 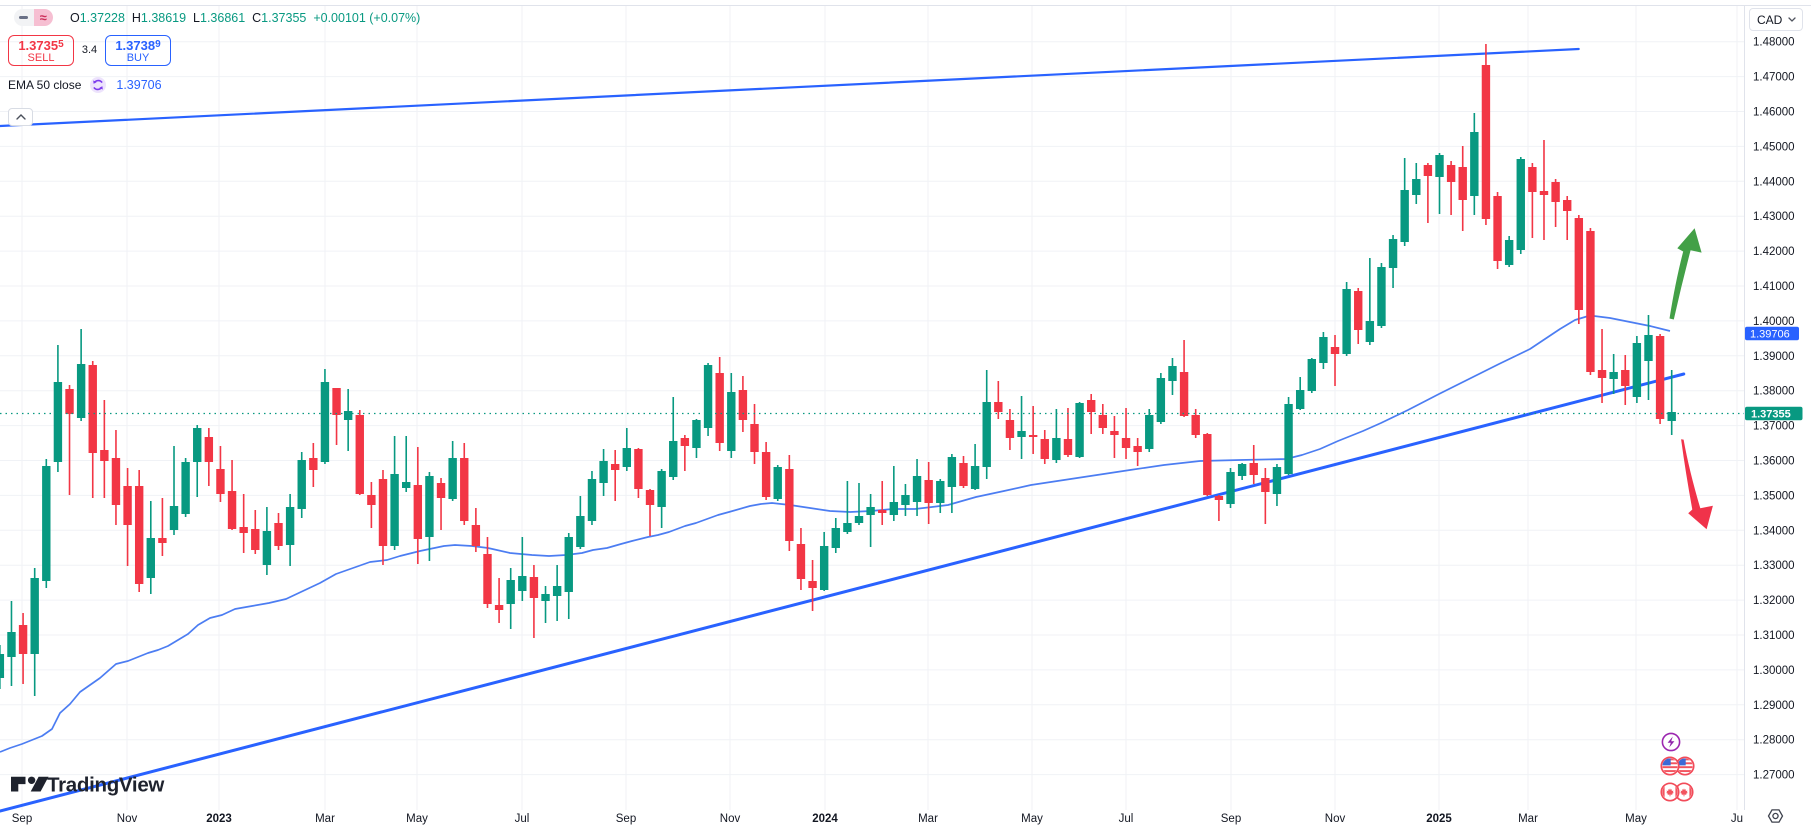 I want to click on svg-text: 1.30000, so click(x=1774, y=671).